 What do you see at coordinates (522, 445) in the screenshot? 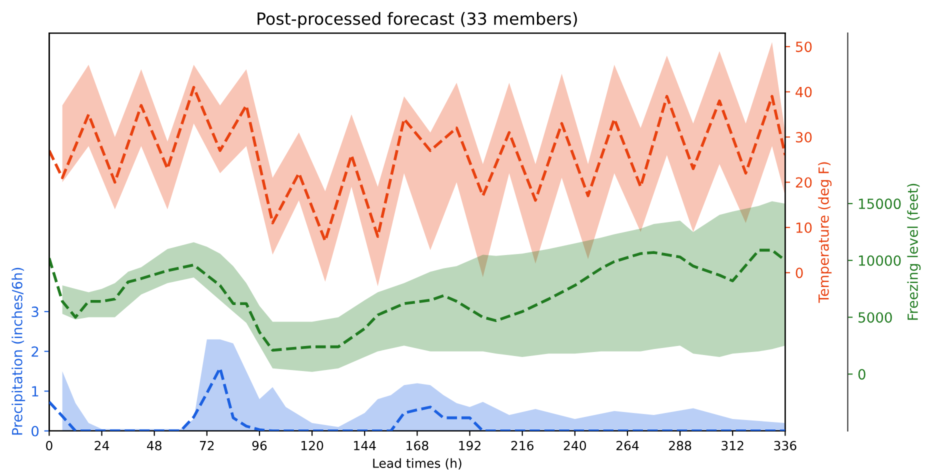
I see `x-tick-label: 216` at bounding box center [522, 445].